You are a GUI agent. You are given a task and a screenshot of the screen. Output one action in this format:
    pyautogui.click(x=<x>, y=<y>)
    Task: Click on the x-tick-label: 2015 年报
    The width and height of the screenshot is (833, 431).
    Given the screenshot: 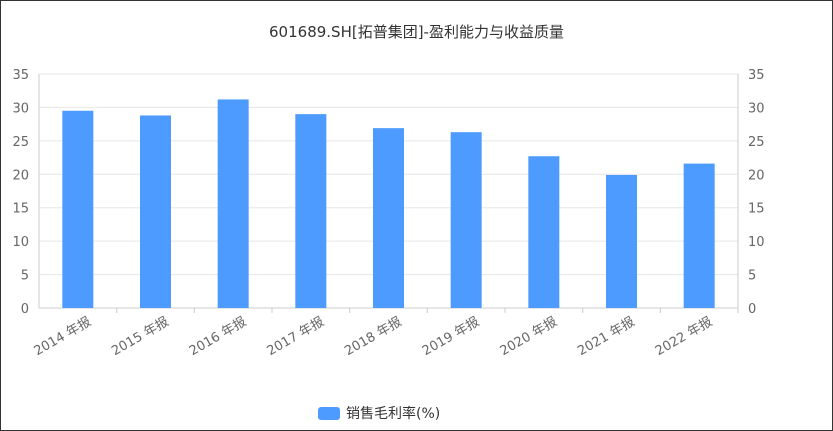 What is the action you would take?
    pyautogui.click(x=140, y=336)
    